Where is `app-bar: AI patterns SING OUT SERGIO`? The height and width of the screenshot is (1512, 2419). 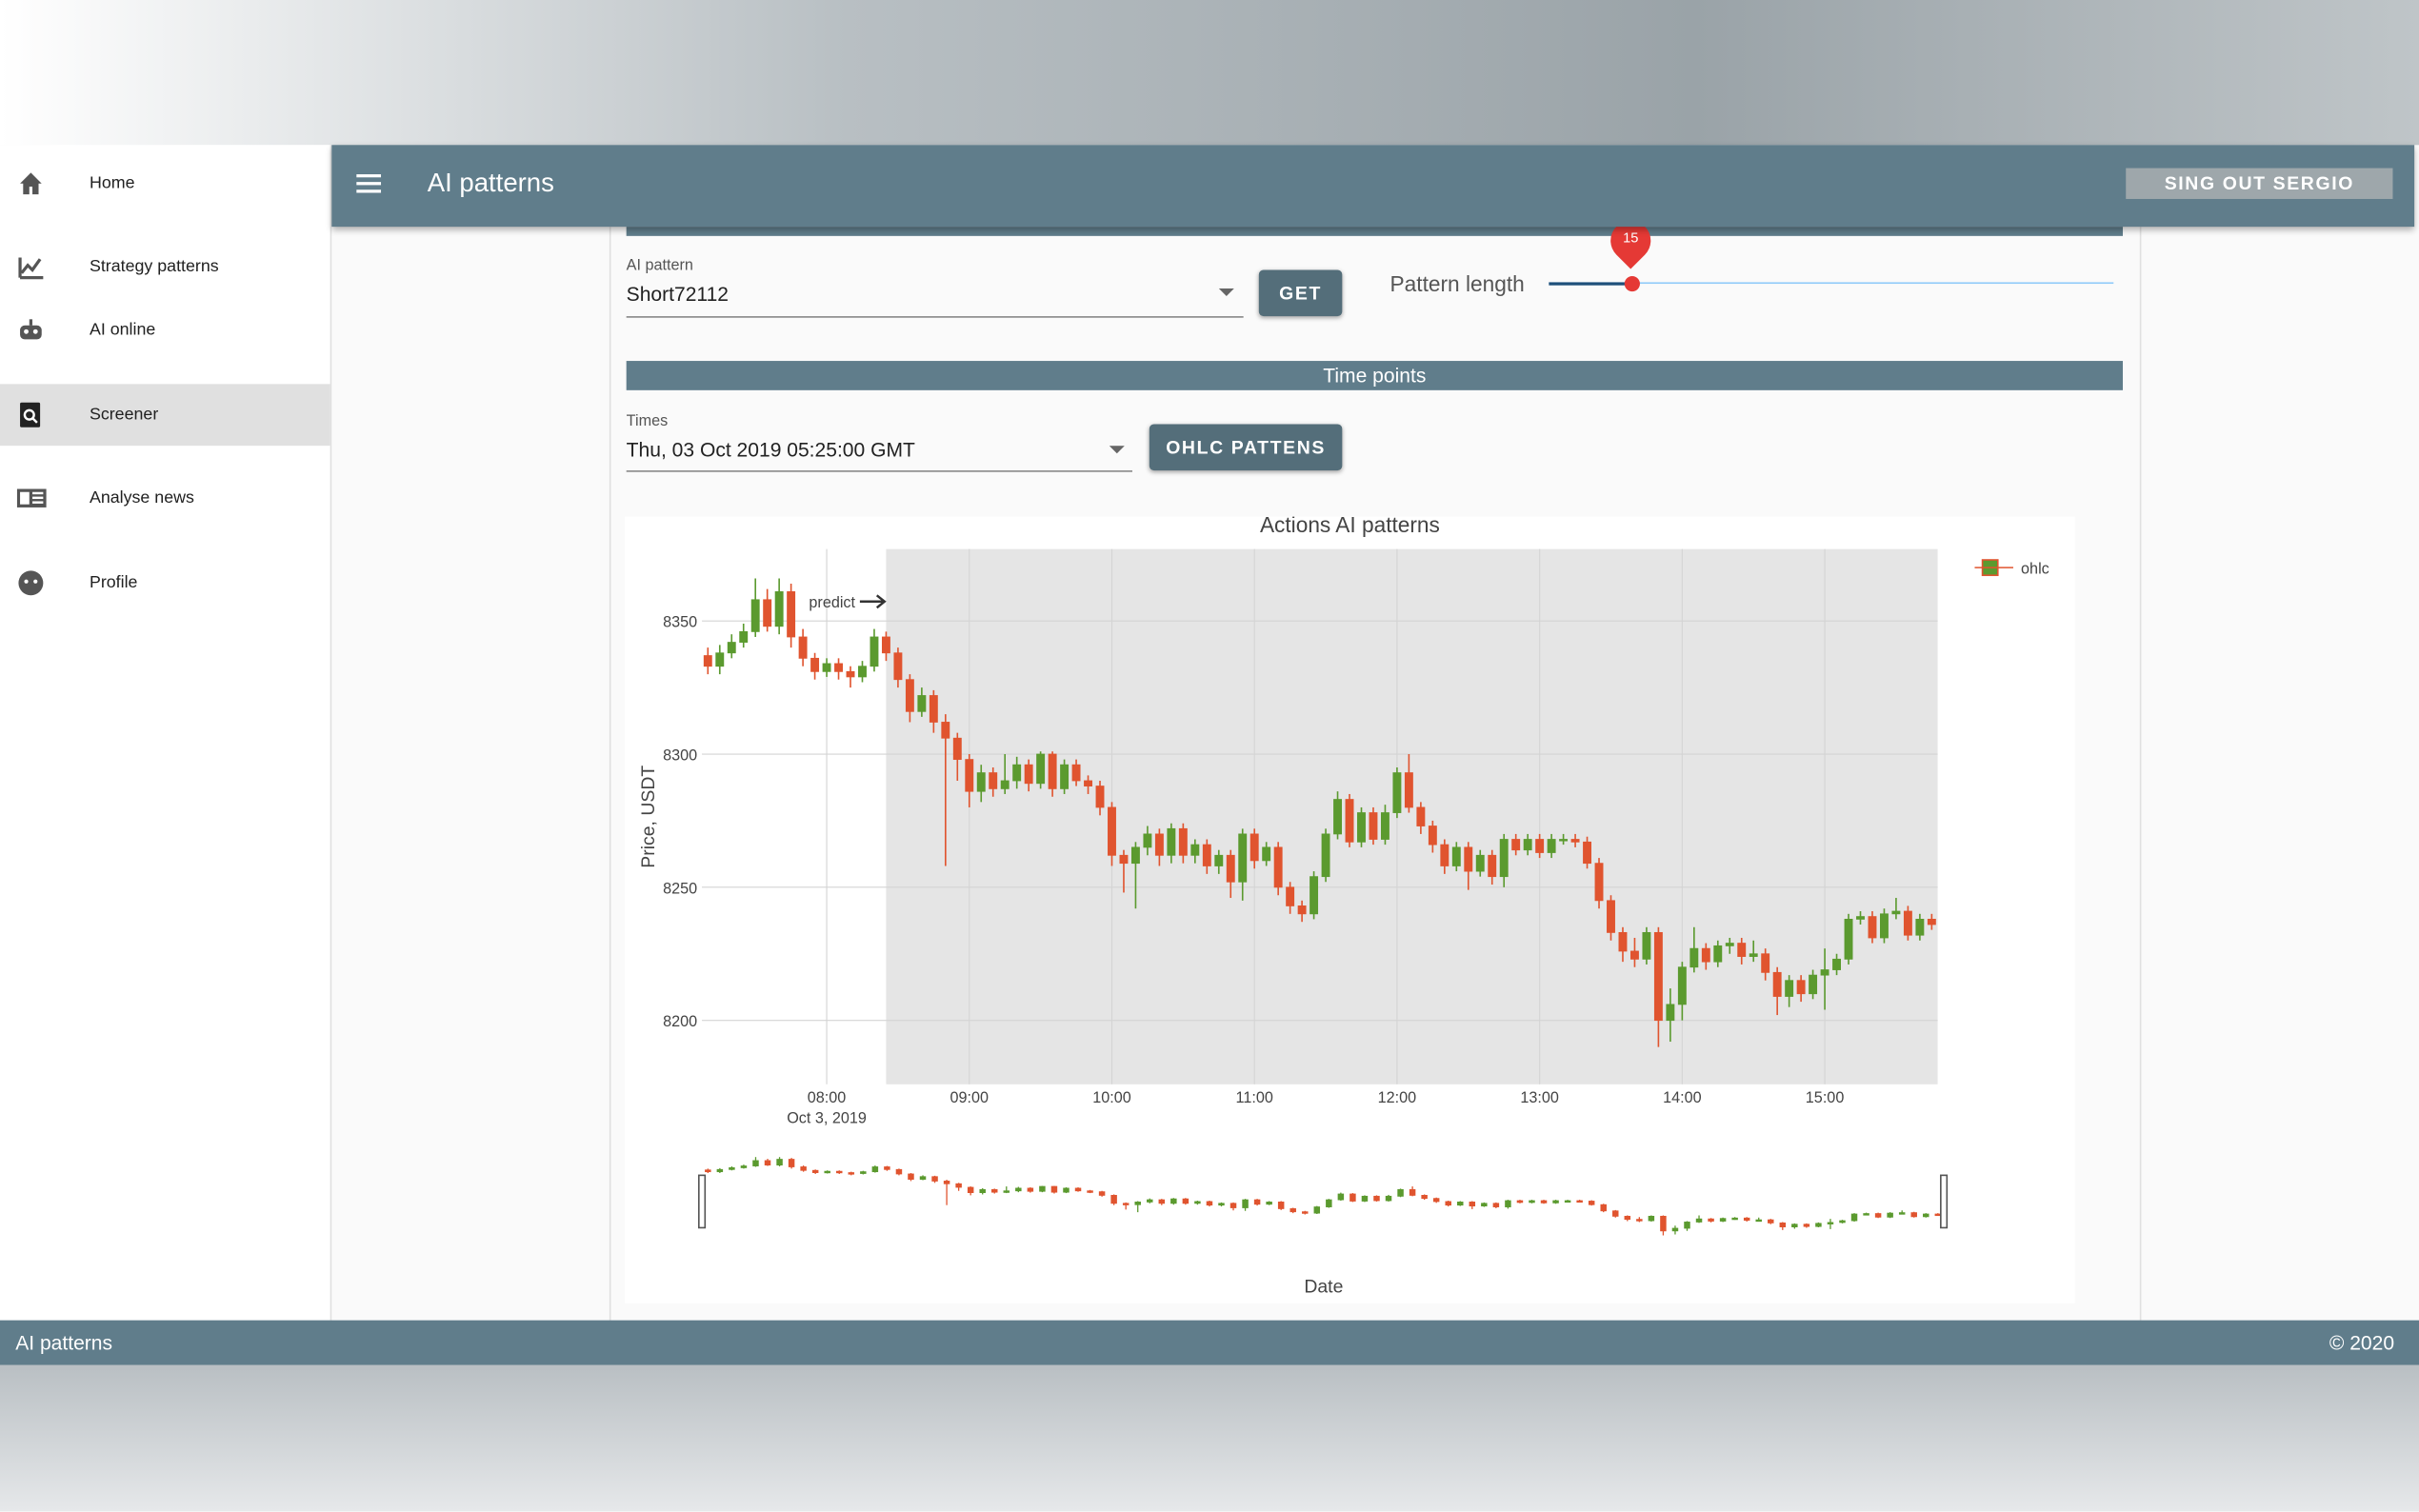
app-bar: AI patterns SING OUT SERGIO is located at coordinates (1373, 186).